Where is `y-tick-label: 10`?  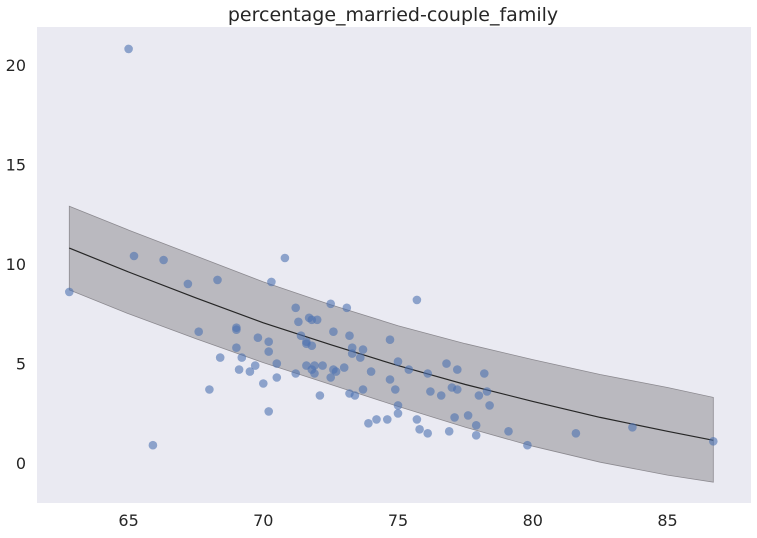 y-tick-label: 10 is located at coordinates (16, 264).